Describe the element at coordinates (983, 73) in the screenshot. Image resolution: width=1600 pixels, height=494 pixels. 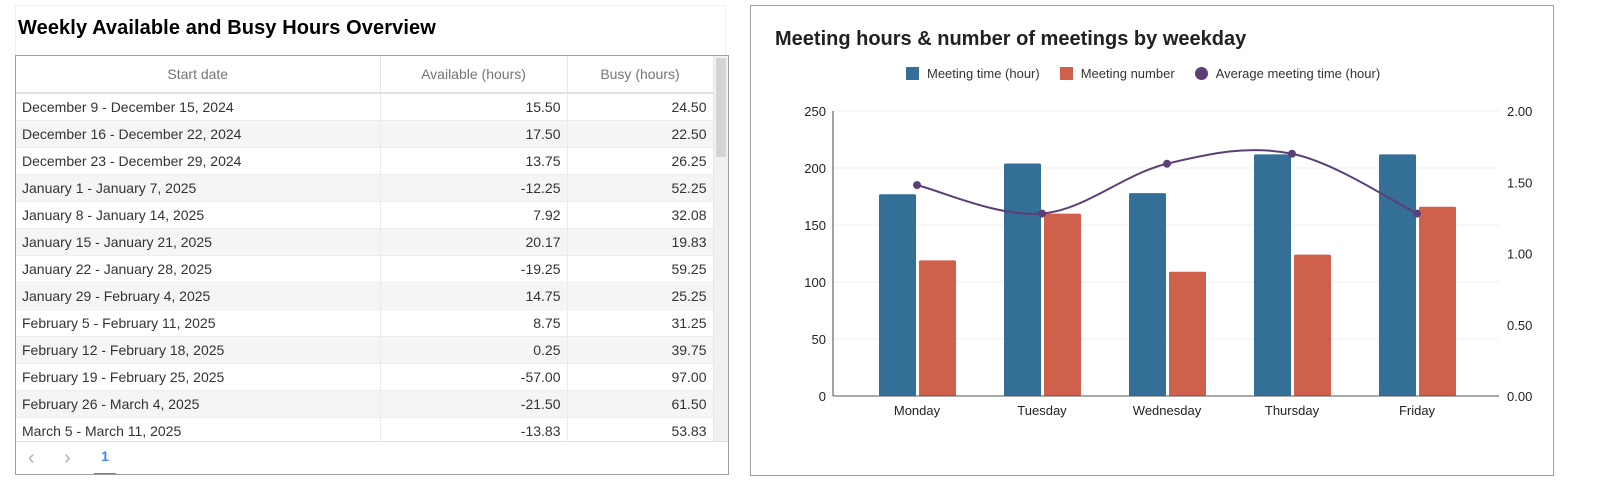
I see `legend-label: Meeting time (hour)` at that location.